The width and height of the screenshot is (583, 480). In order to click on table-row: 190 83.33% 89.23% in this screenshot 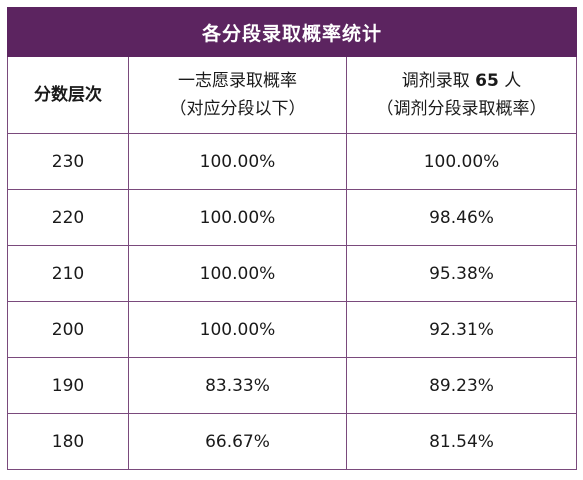, I will do `click(292, 385)`.